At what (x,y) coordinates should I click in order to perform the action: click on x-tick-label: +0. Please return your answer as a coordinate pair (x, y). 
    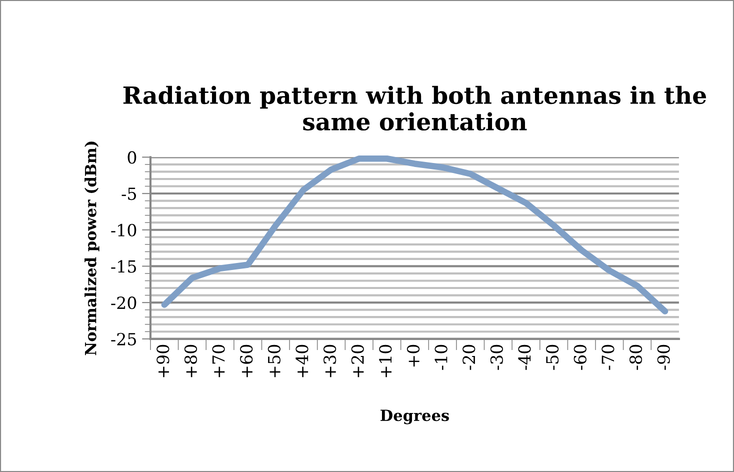
    Looking at the image, I should click on (413, 355).